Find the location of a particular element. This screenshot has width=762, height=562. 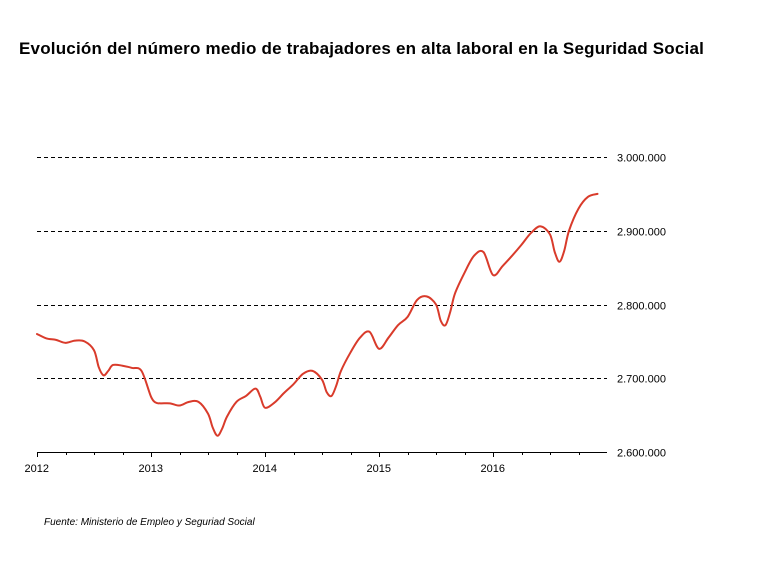

x-tick-labels: 2012 2013 2014 2015 2016 is located at coordinates (265, 469).